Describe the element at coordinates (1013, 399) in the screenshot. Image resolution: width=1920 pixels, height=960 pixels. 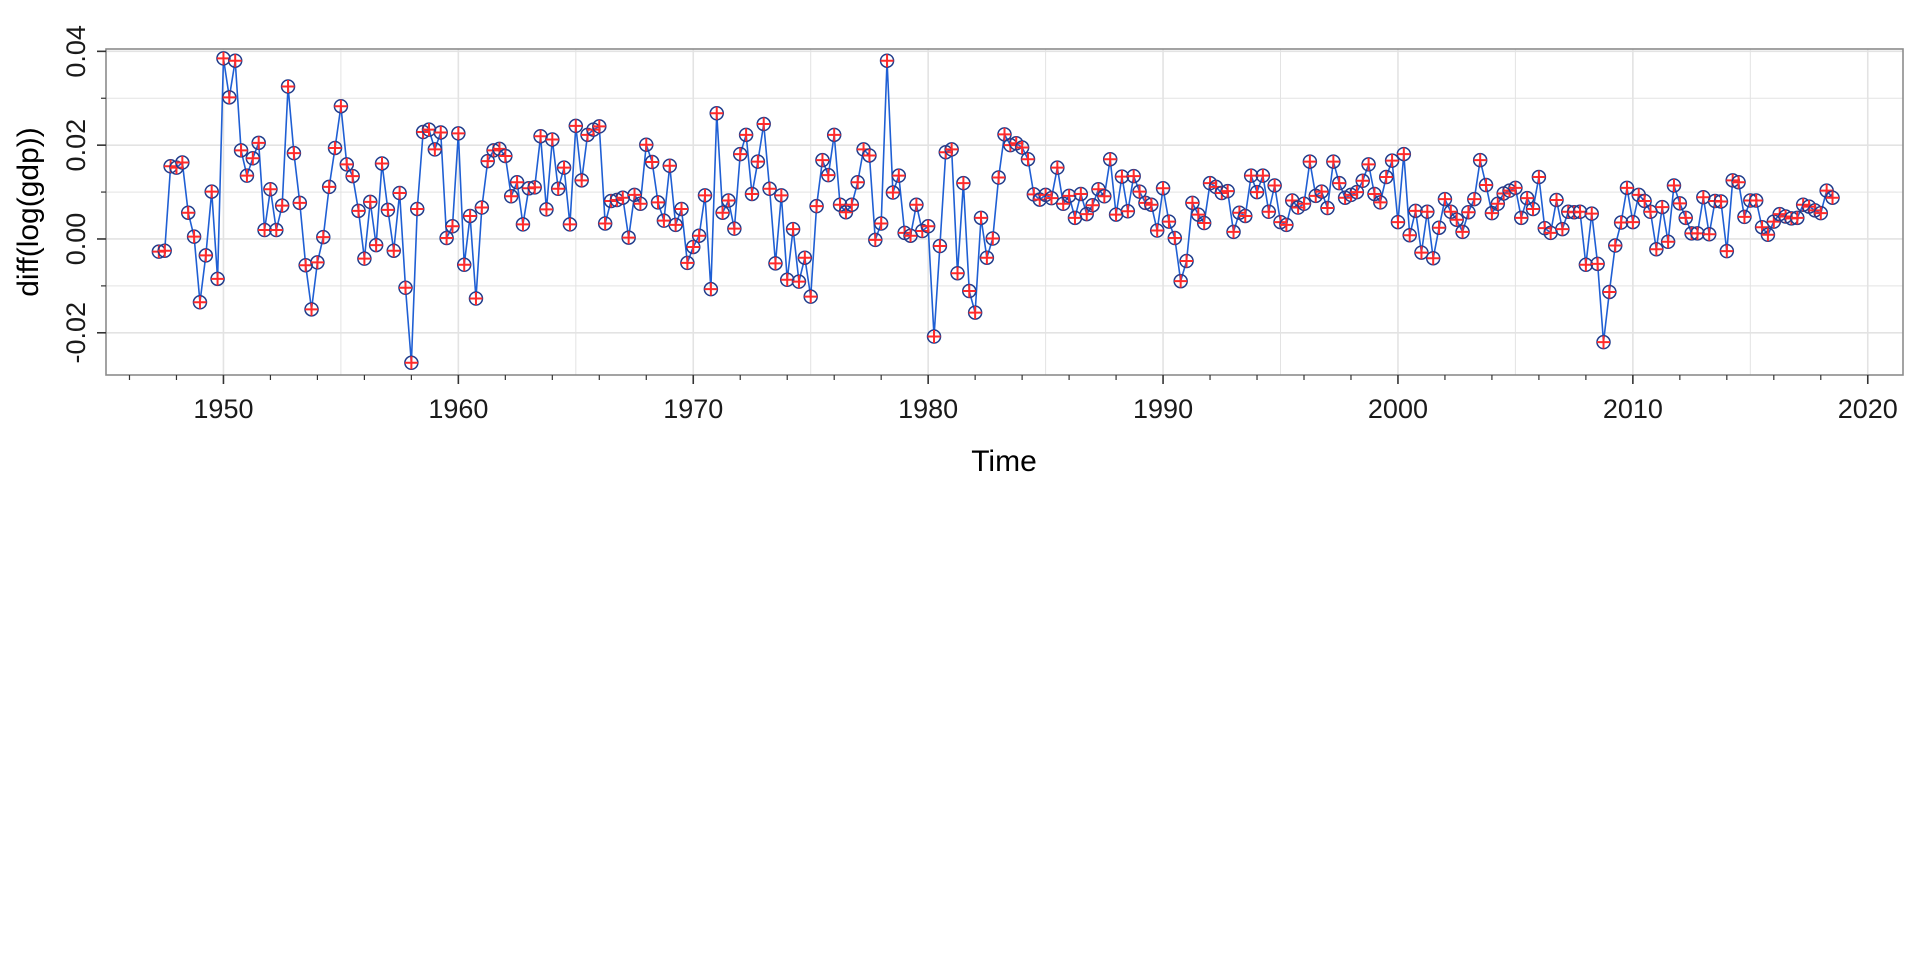
I see `x-axis: 1950 1960 1970 1980 1990 2000 2010 2020` at that location.